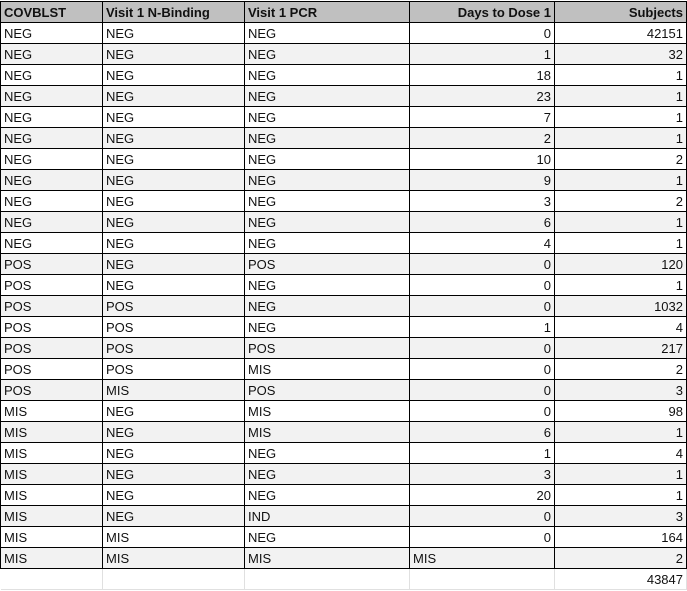  I want to click on table-cell: 217, so click(620, 348).